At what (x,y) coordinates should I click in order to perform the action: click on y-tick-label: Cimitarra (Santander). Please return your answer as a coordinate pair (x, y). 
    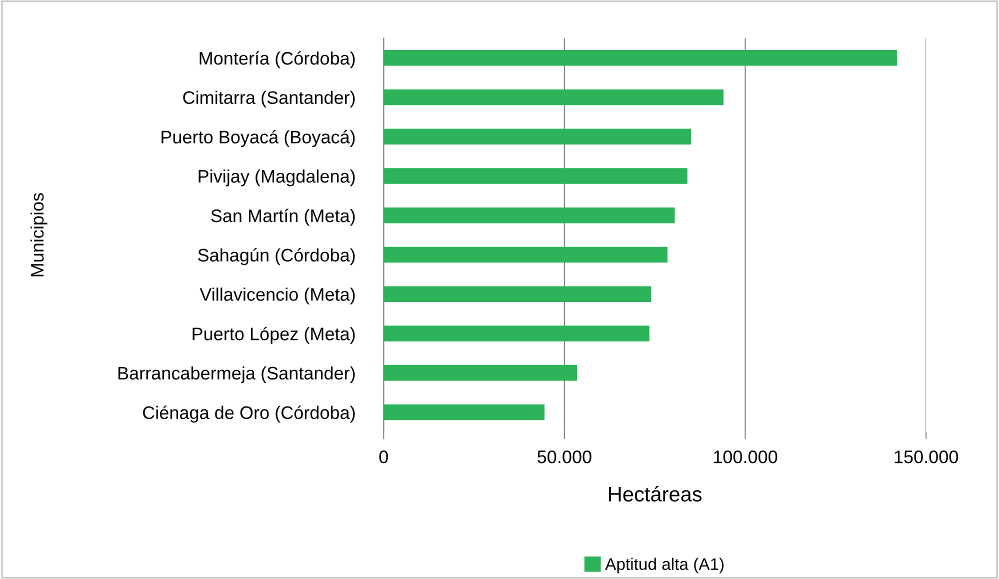
    Looking at the image, I should click on (269, 99).